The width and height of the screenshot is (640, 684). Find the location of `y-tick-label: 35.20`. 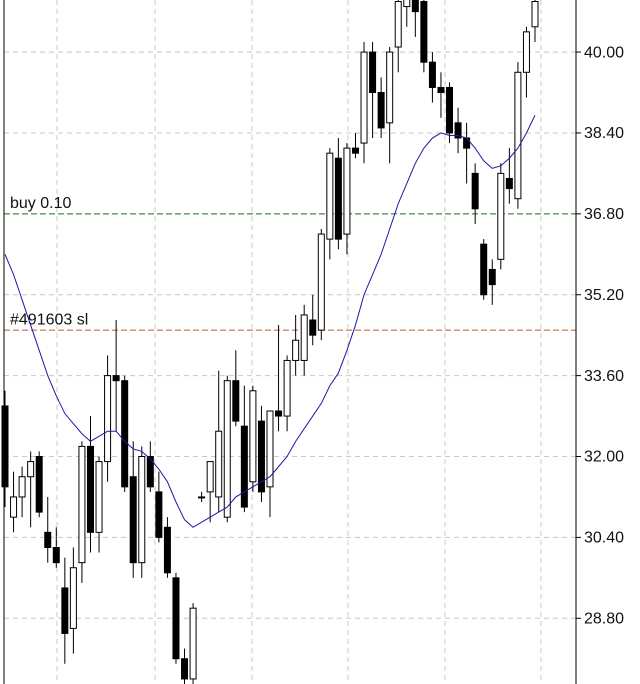

y-tick-label: 35.20 is located at coordinates (604, 295).